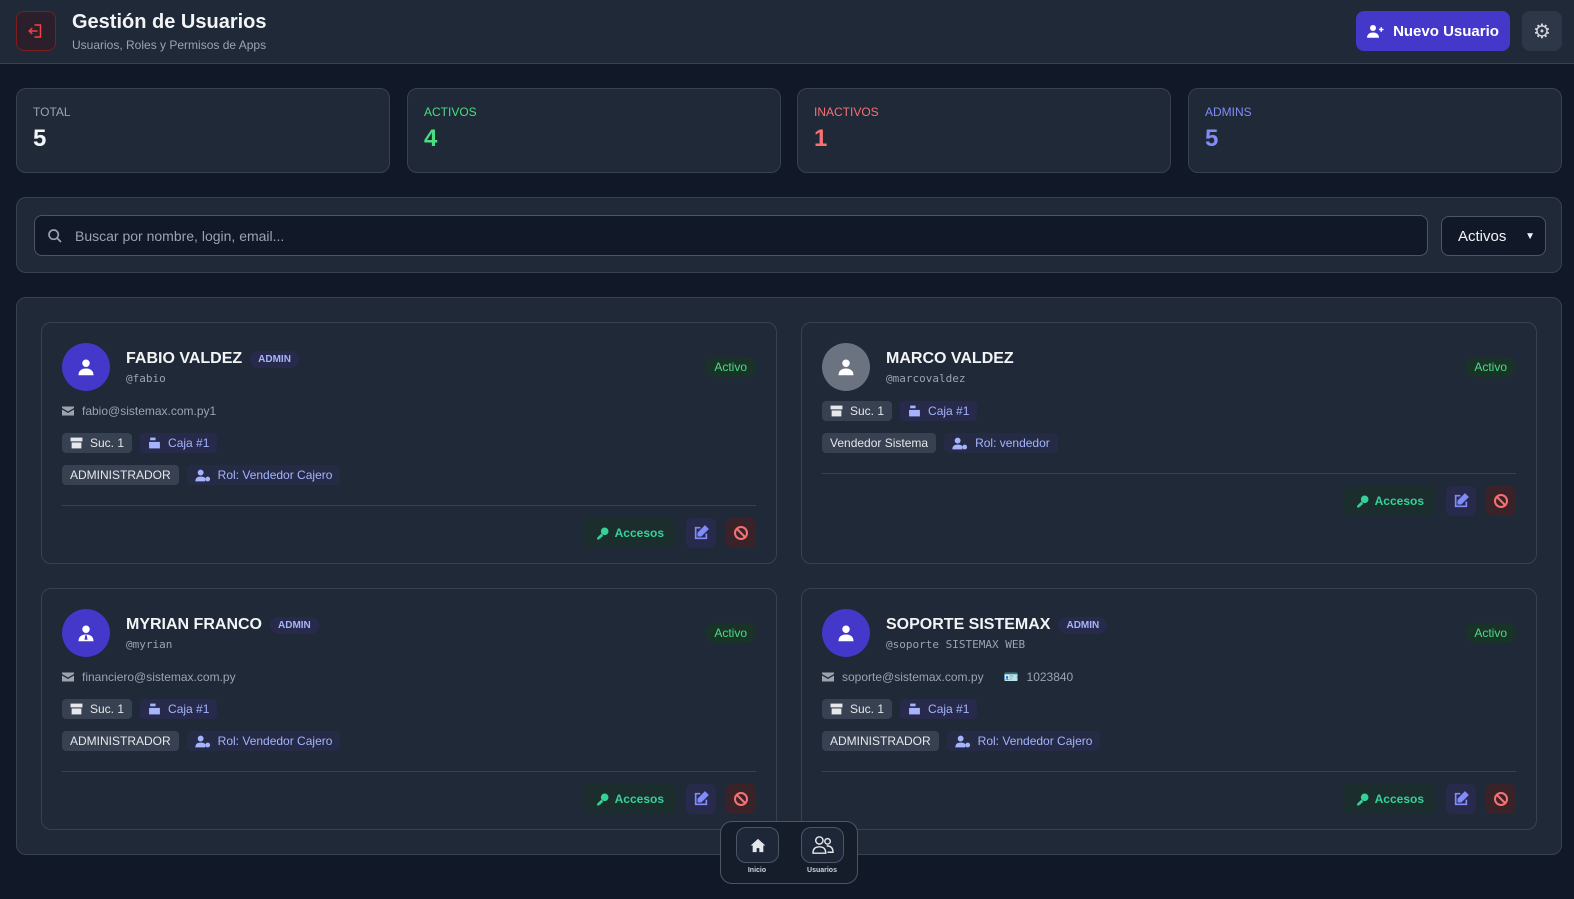  What do you see at coordinates (956, 644) in the screenshot?
I see `user-login: @soporte SISTEMAX WEB` at bounding box center [956, 644].